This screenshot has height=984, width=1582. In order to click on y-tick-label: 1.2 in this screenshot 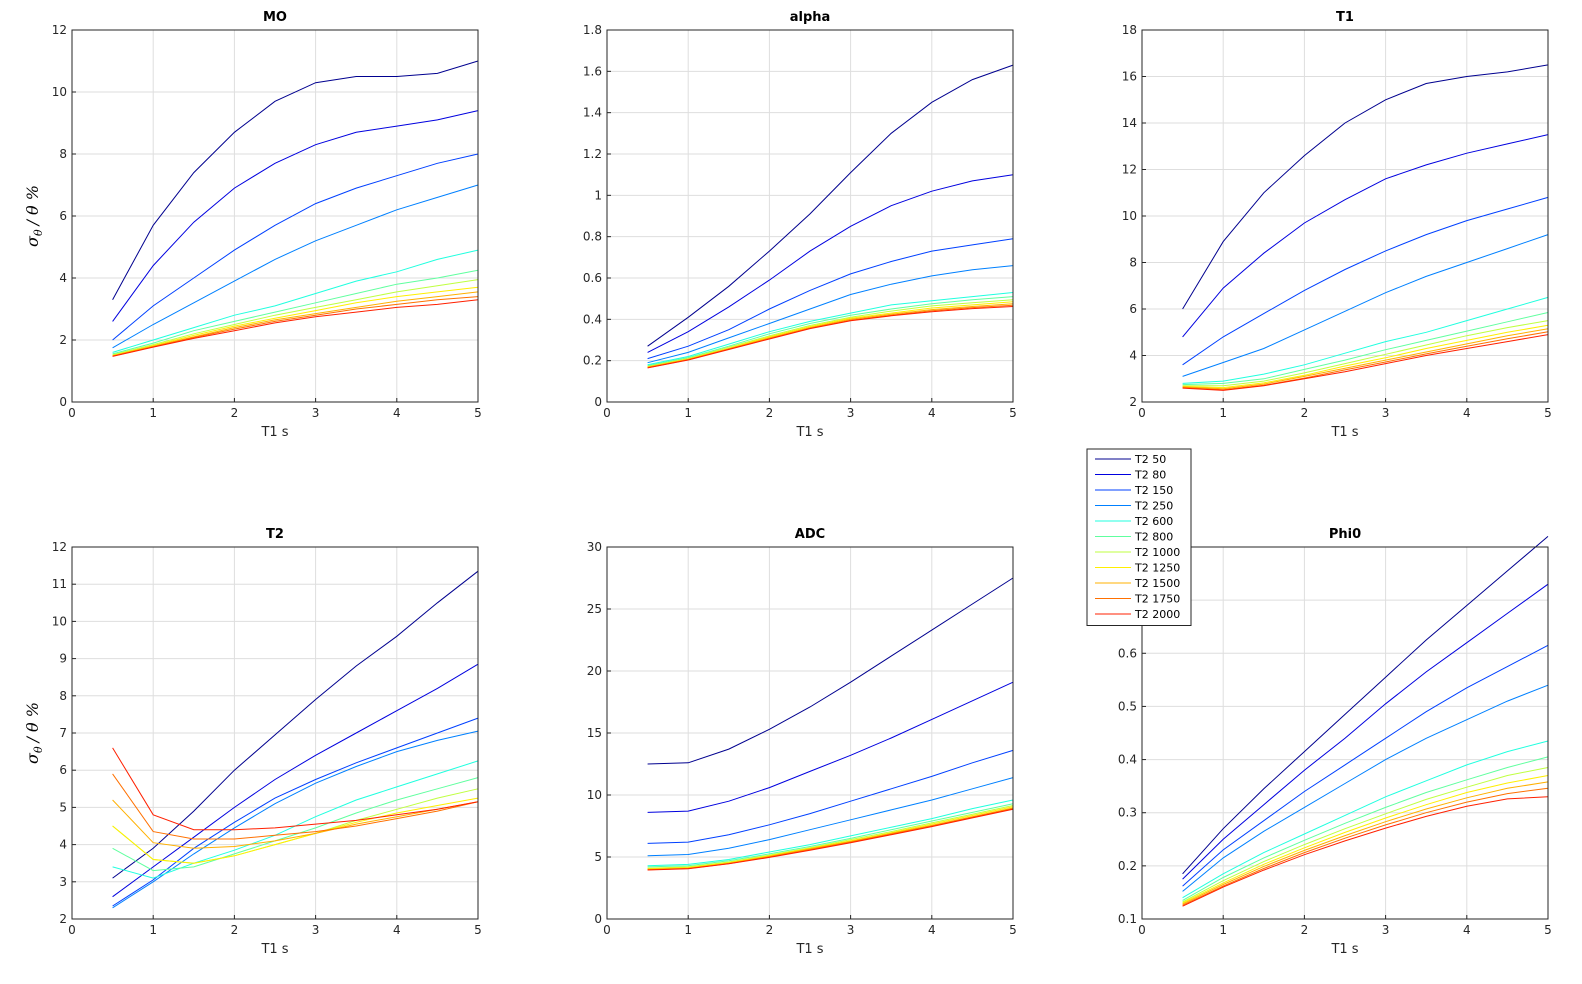, I will do `click(592, 154)`.